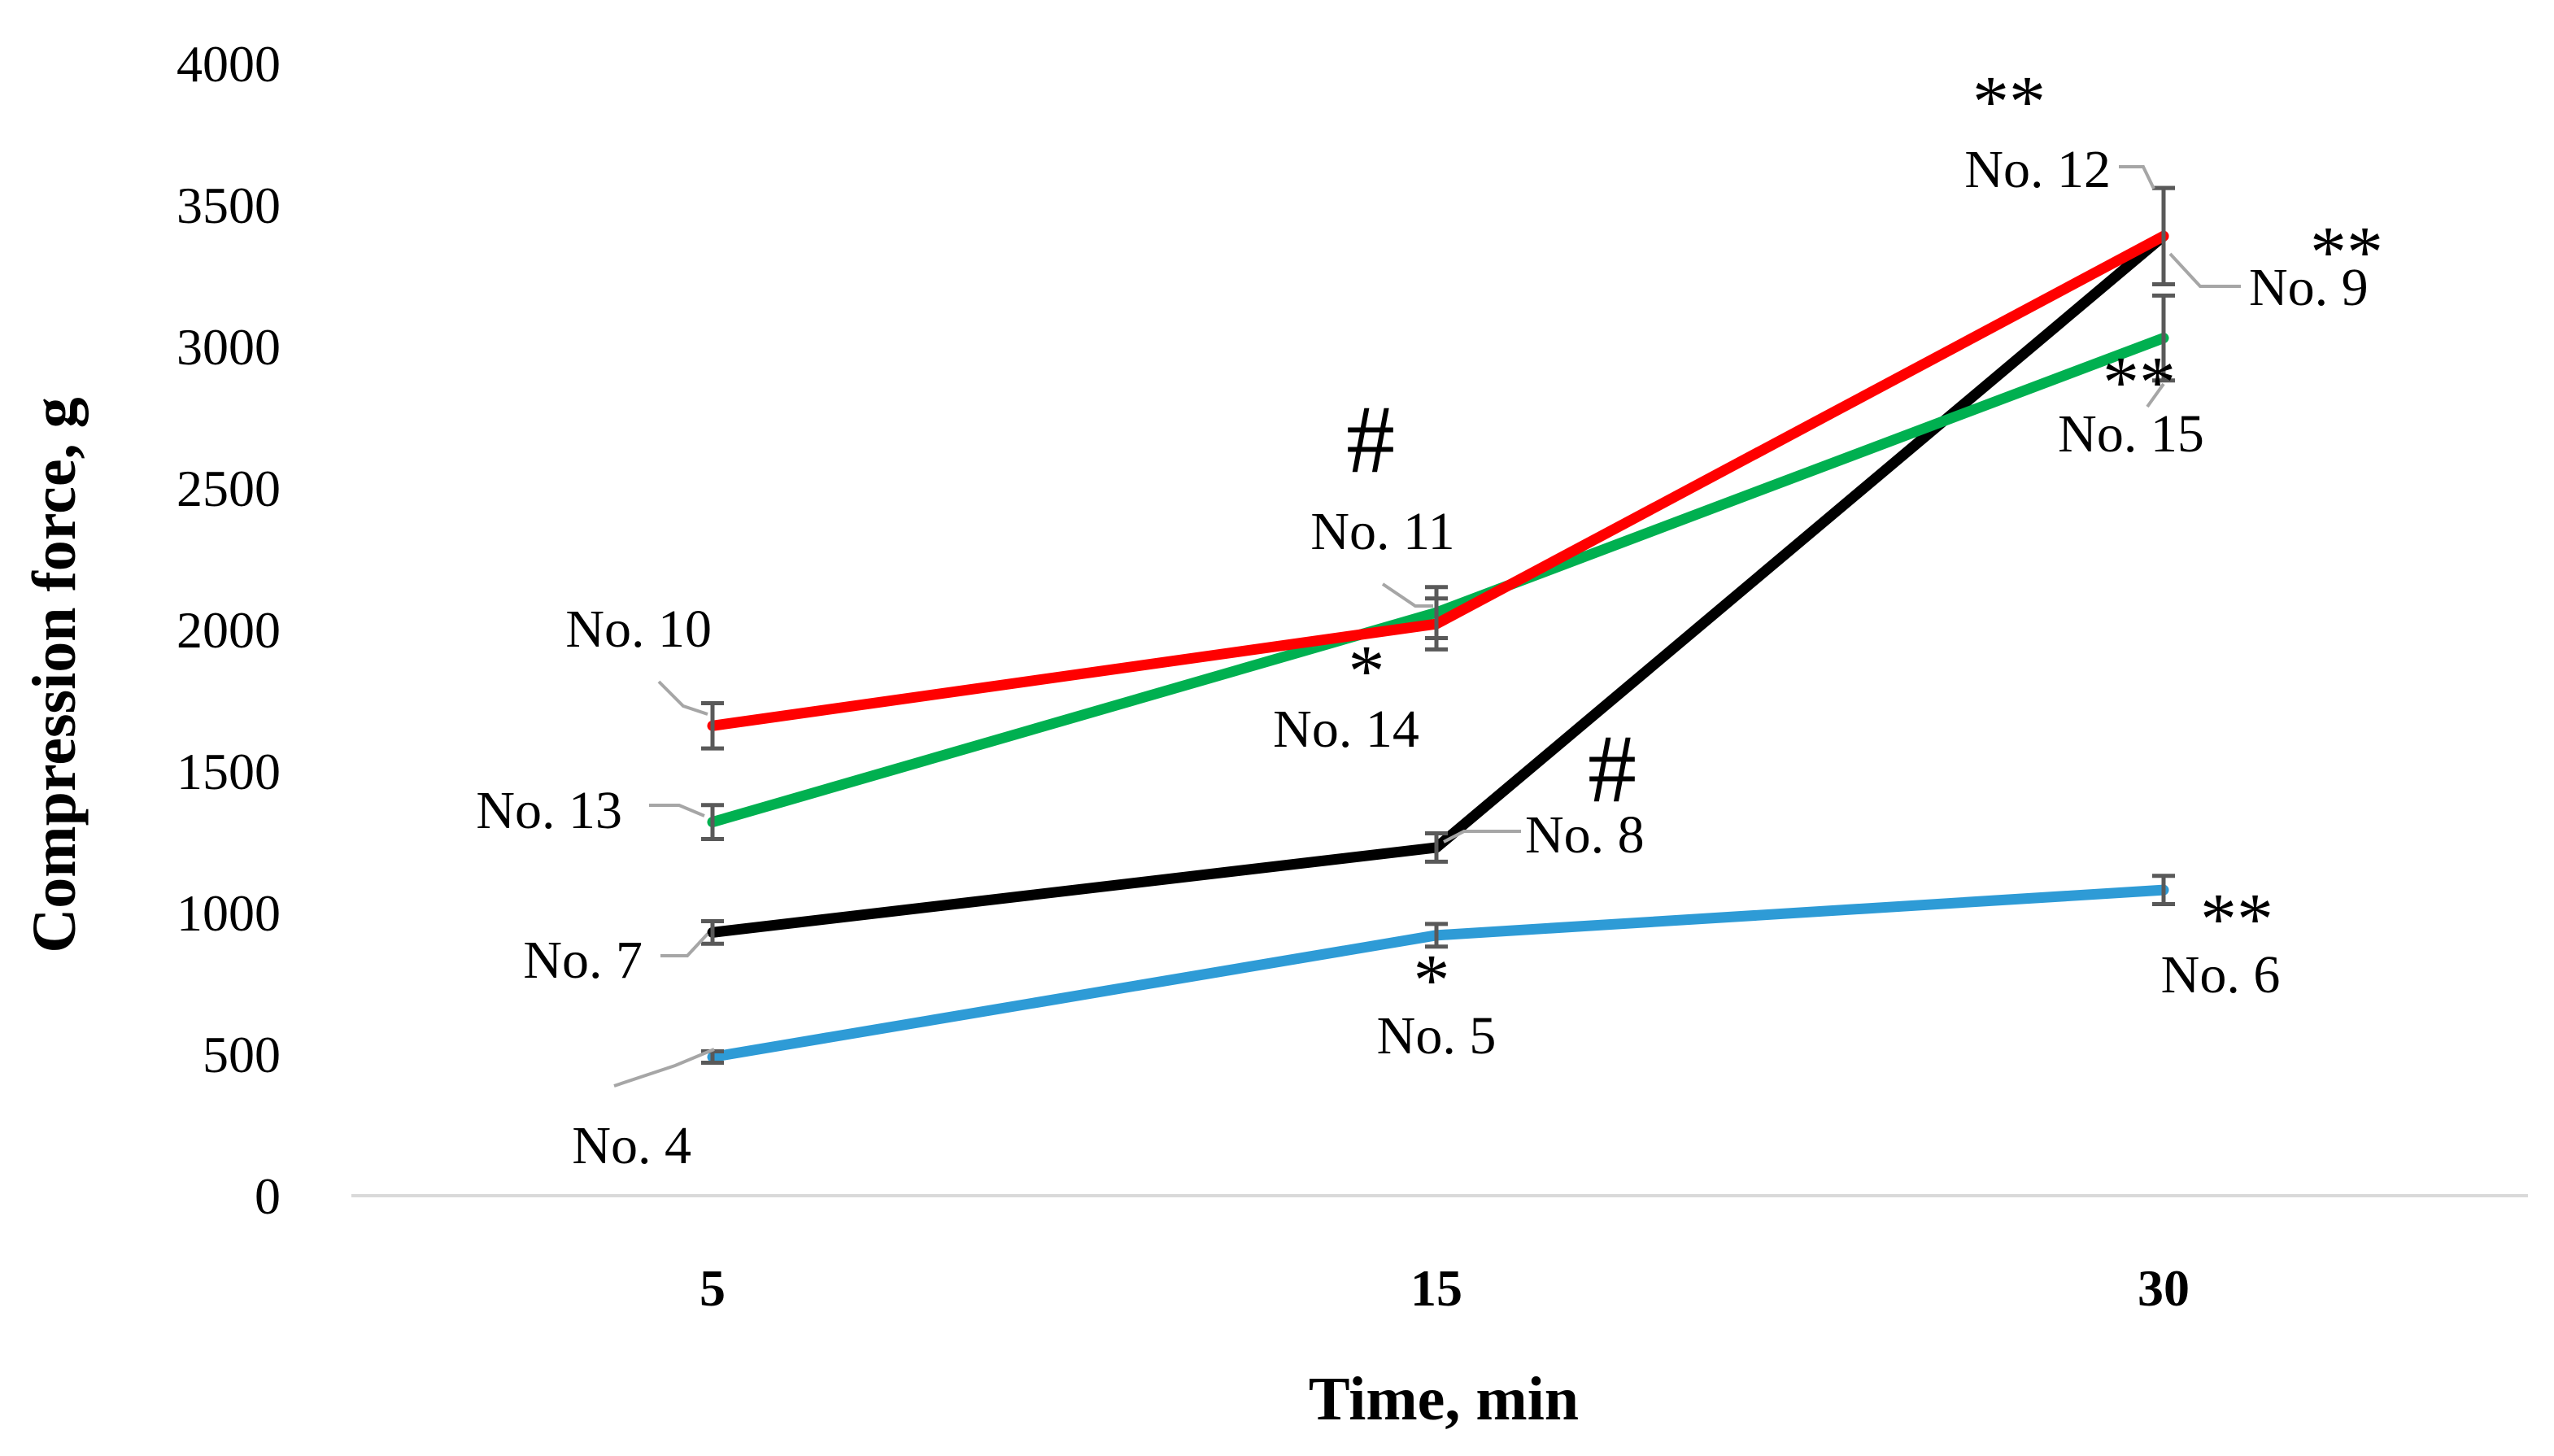 The width and height of the screenshot is (2554, 1456). What do you see at coordinates (1585, 835) in the screenshot?
I see `point-label: No. 8` at bounding box center [1585, 835].